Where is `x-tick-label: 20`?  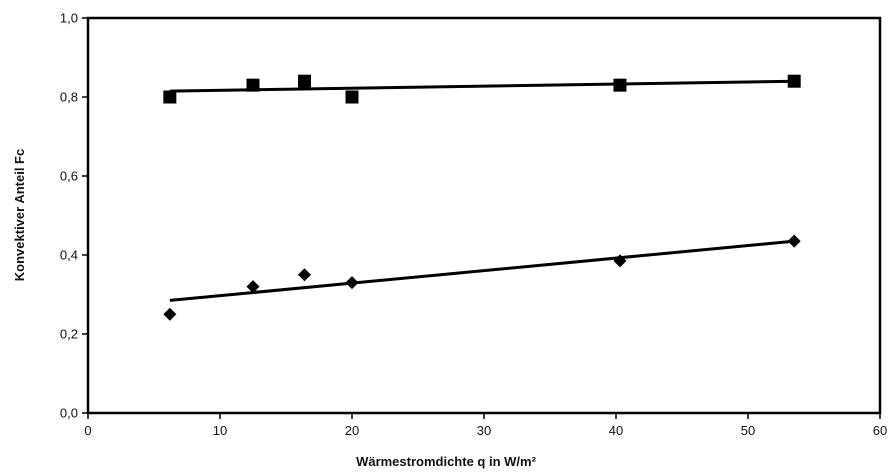 x-tick-label: 20 is located at coordinates (352, 430).